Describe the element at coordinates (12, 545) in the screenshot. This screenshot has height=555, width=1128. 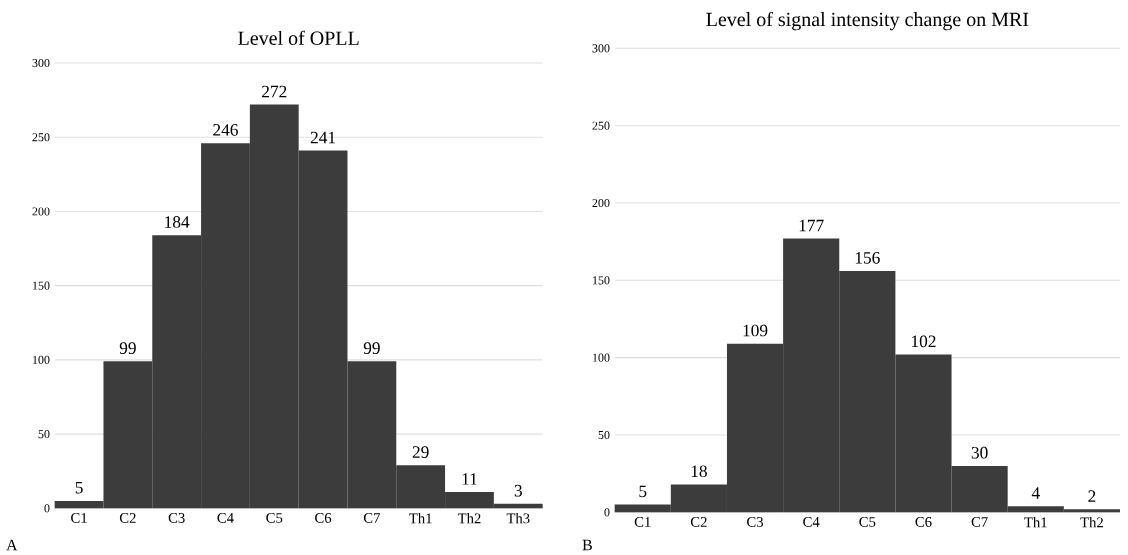
I see `text: A` at that location.